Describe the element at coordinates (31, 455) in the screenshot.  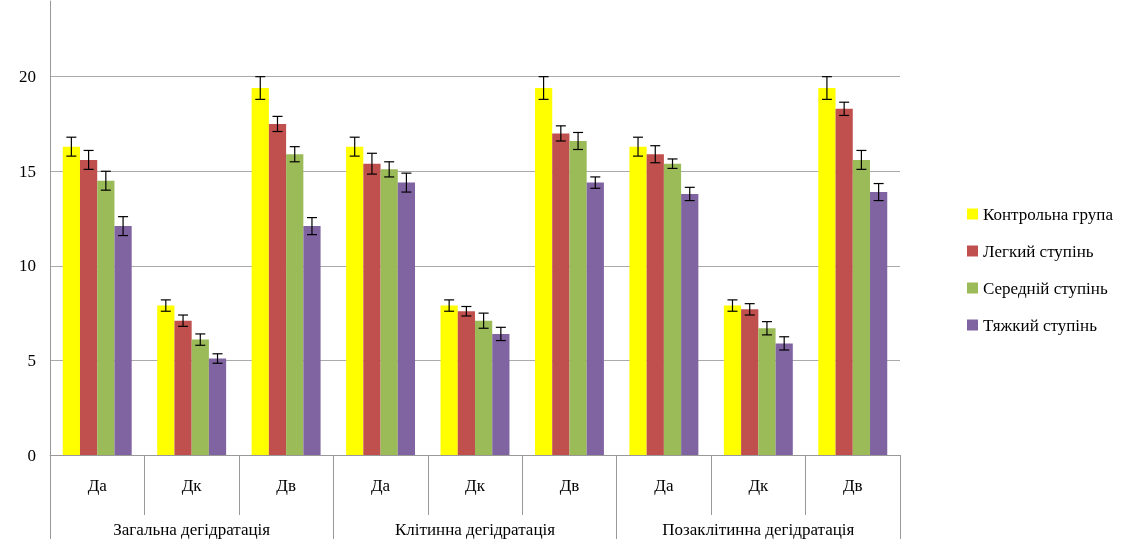
I see `y-tick-label: 0` at that location.